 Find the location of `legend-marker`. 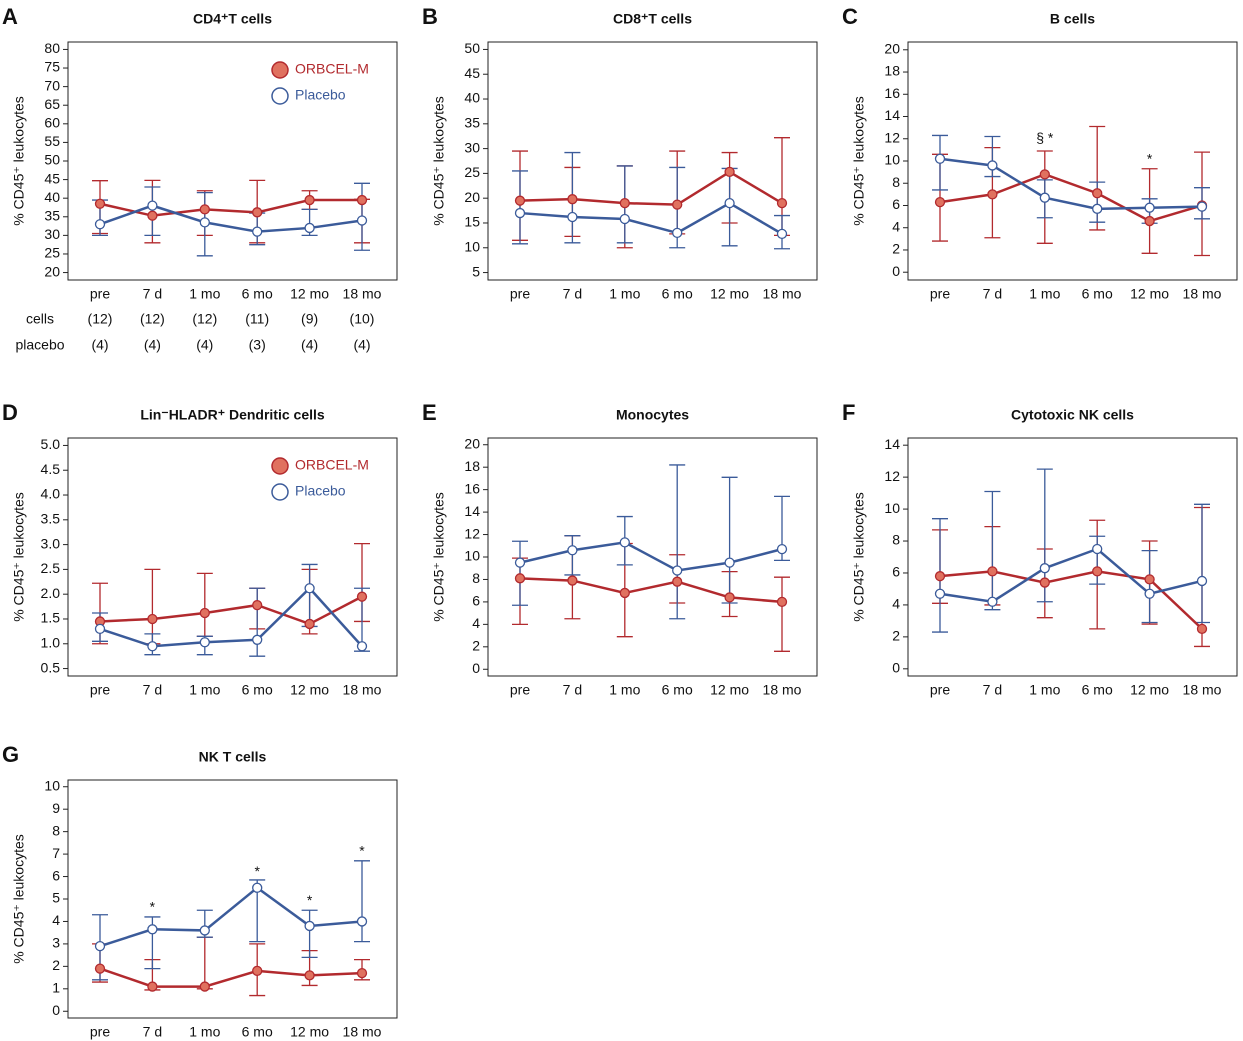

legend-marker is located at coordinates (280, 96).